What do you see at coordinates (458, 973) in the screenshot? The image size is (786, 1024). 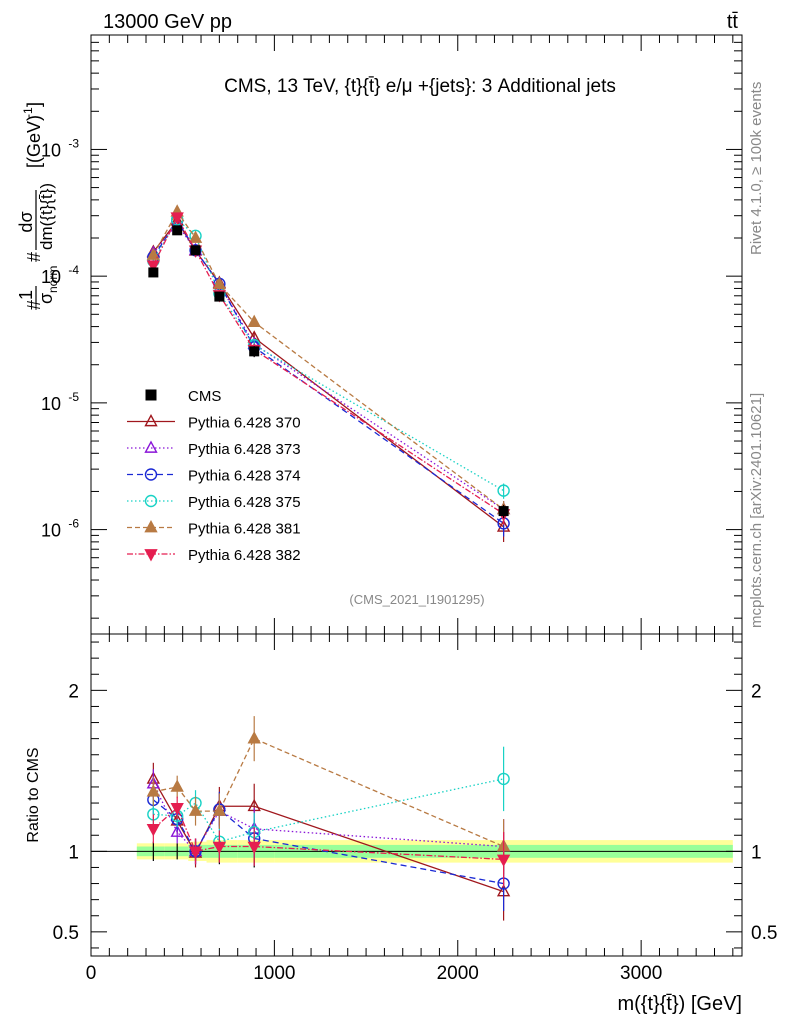 I see `x-tick-label: 2000` at bounding box center [458, 973].